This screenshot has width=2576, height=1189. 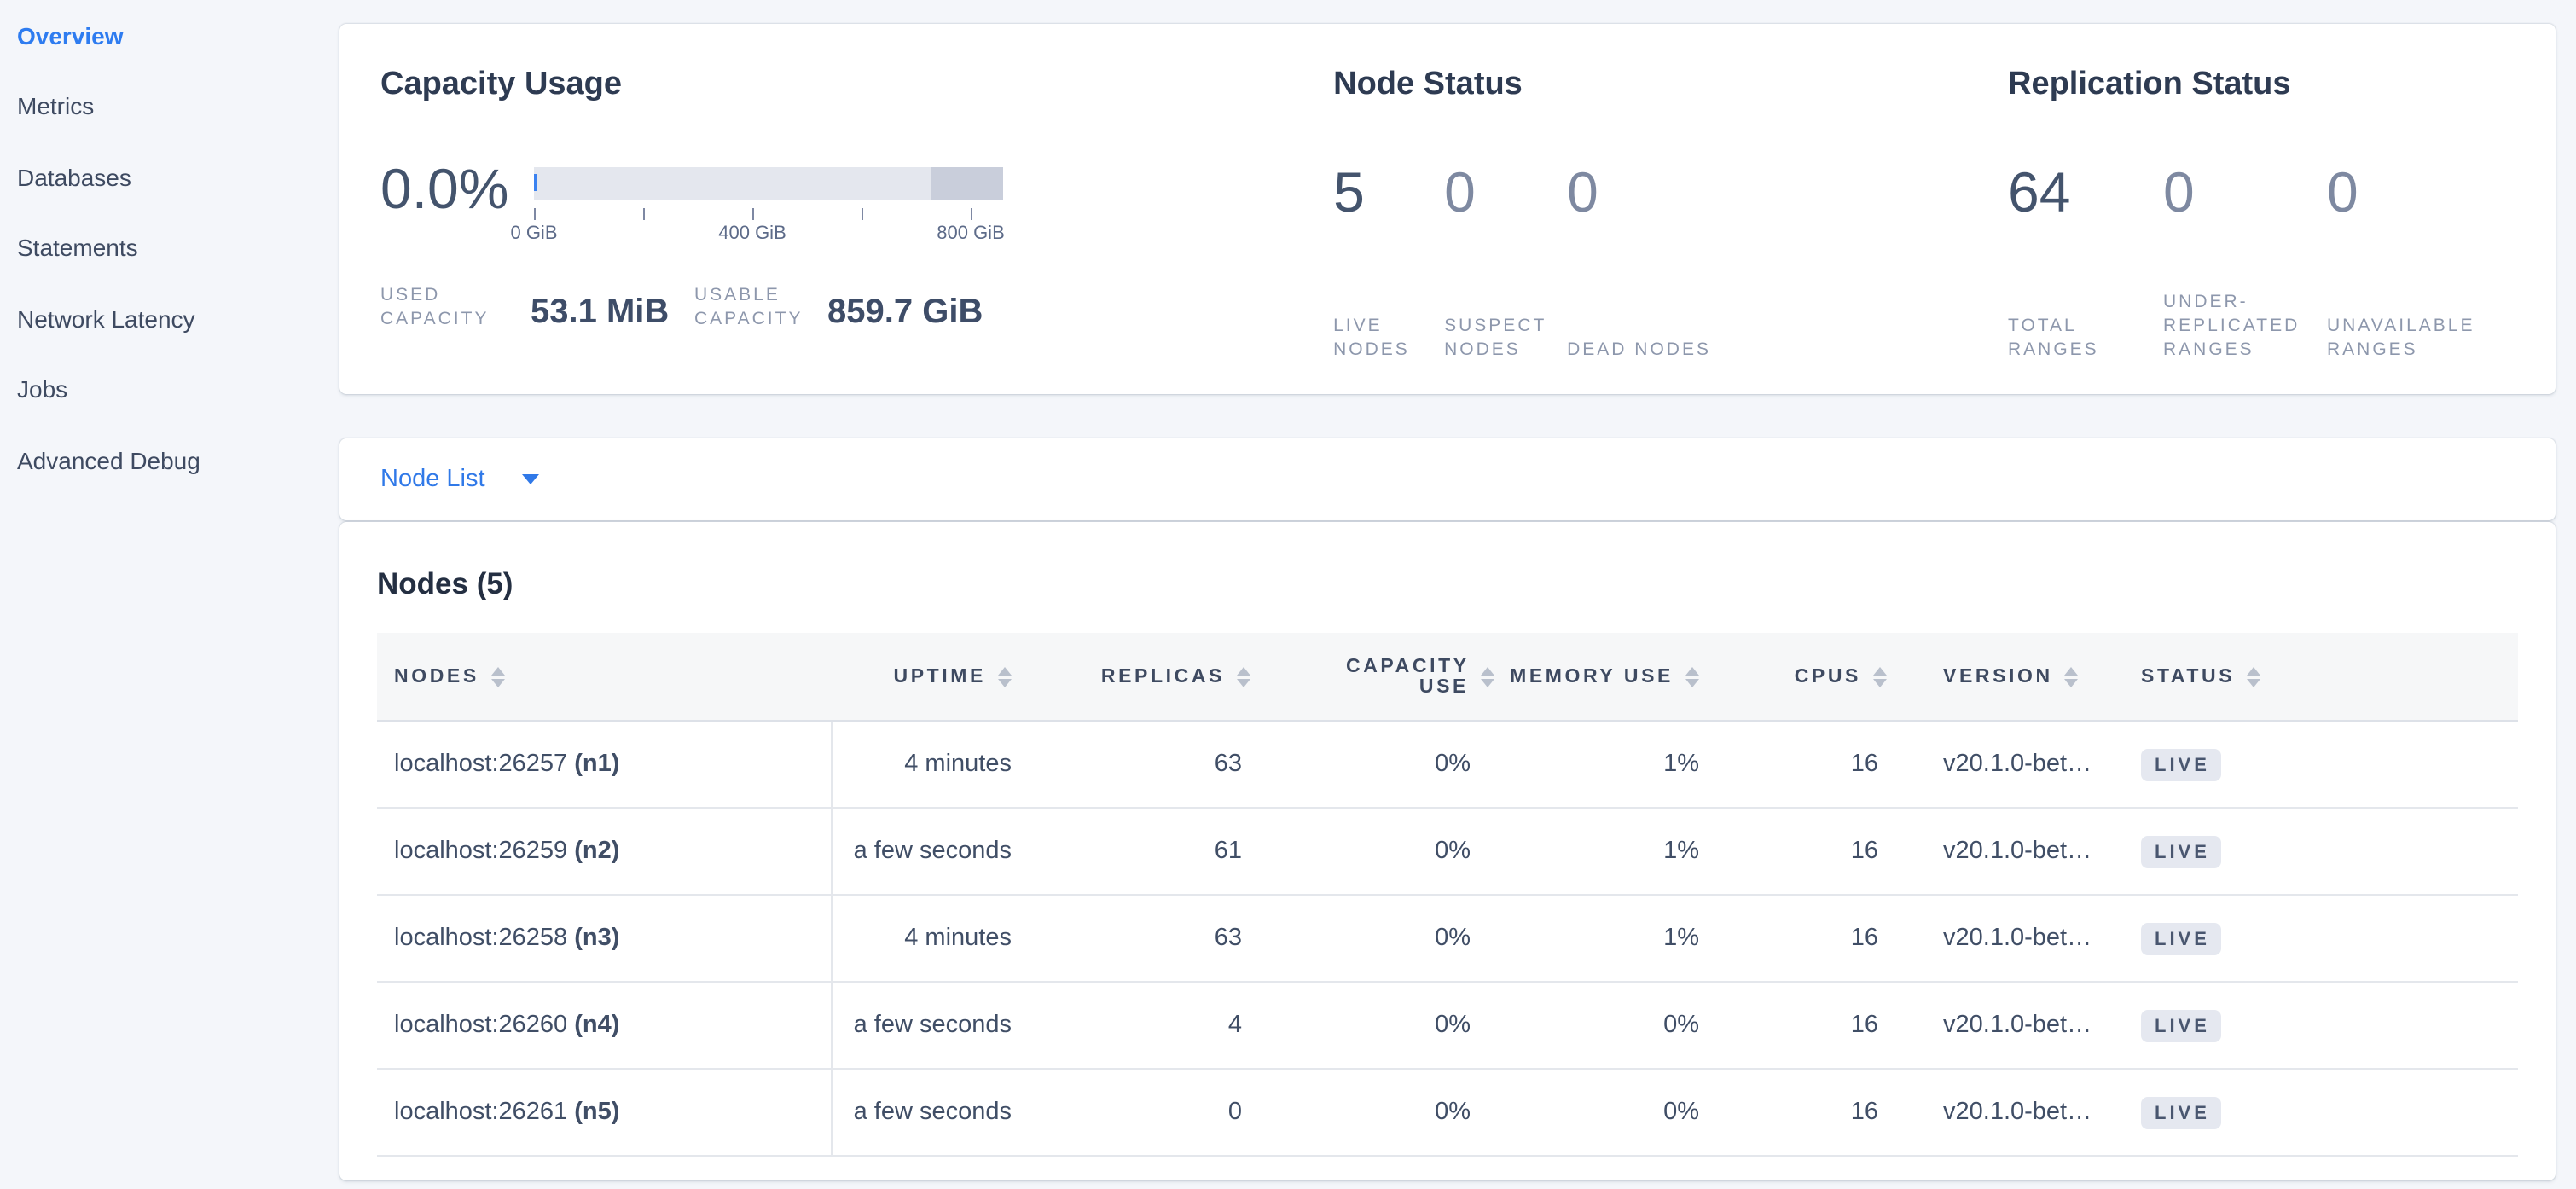 I want to click on column-header-memory-use: MEMORY USE, so click(x=1612, y=677).